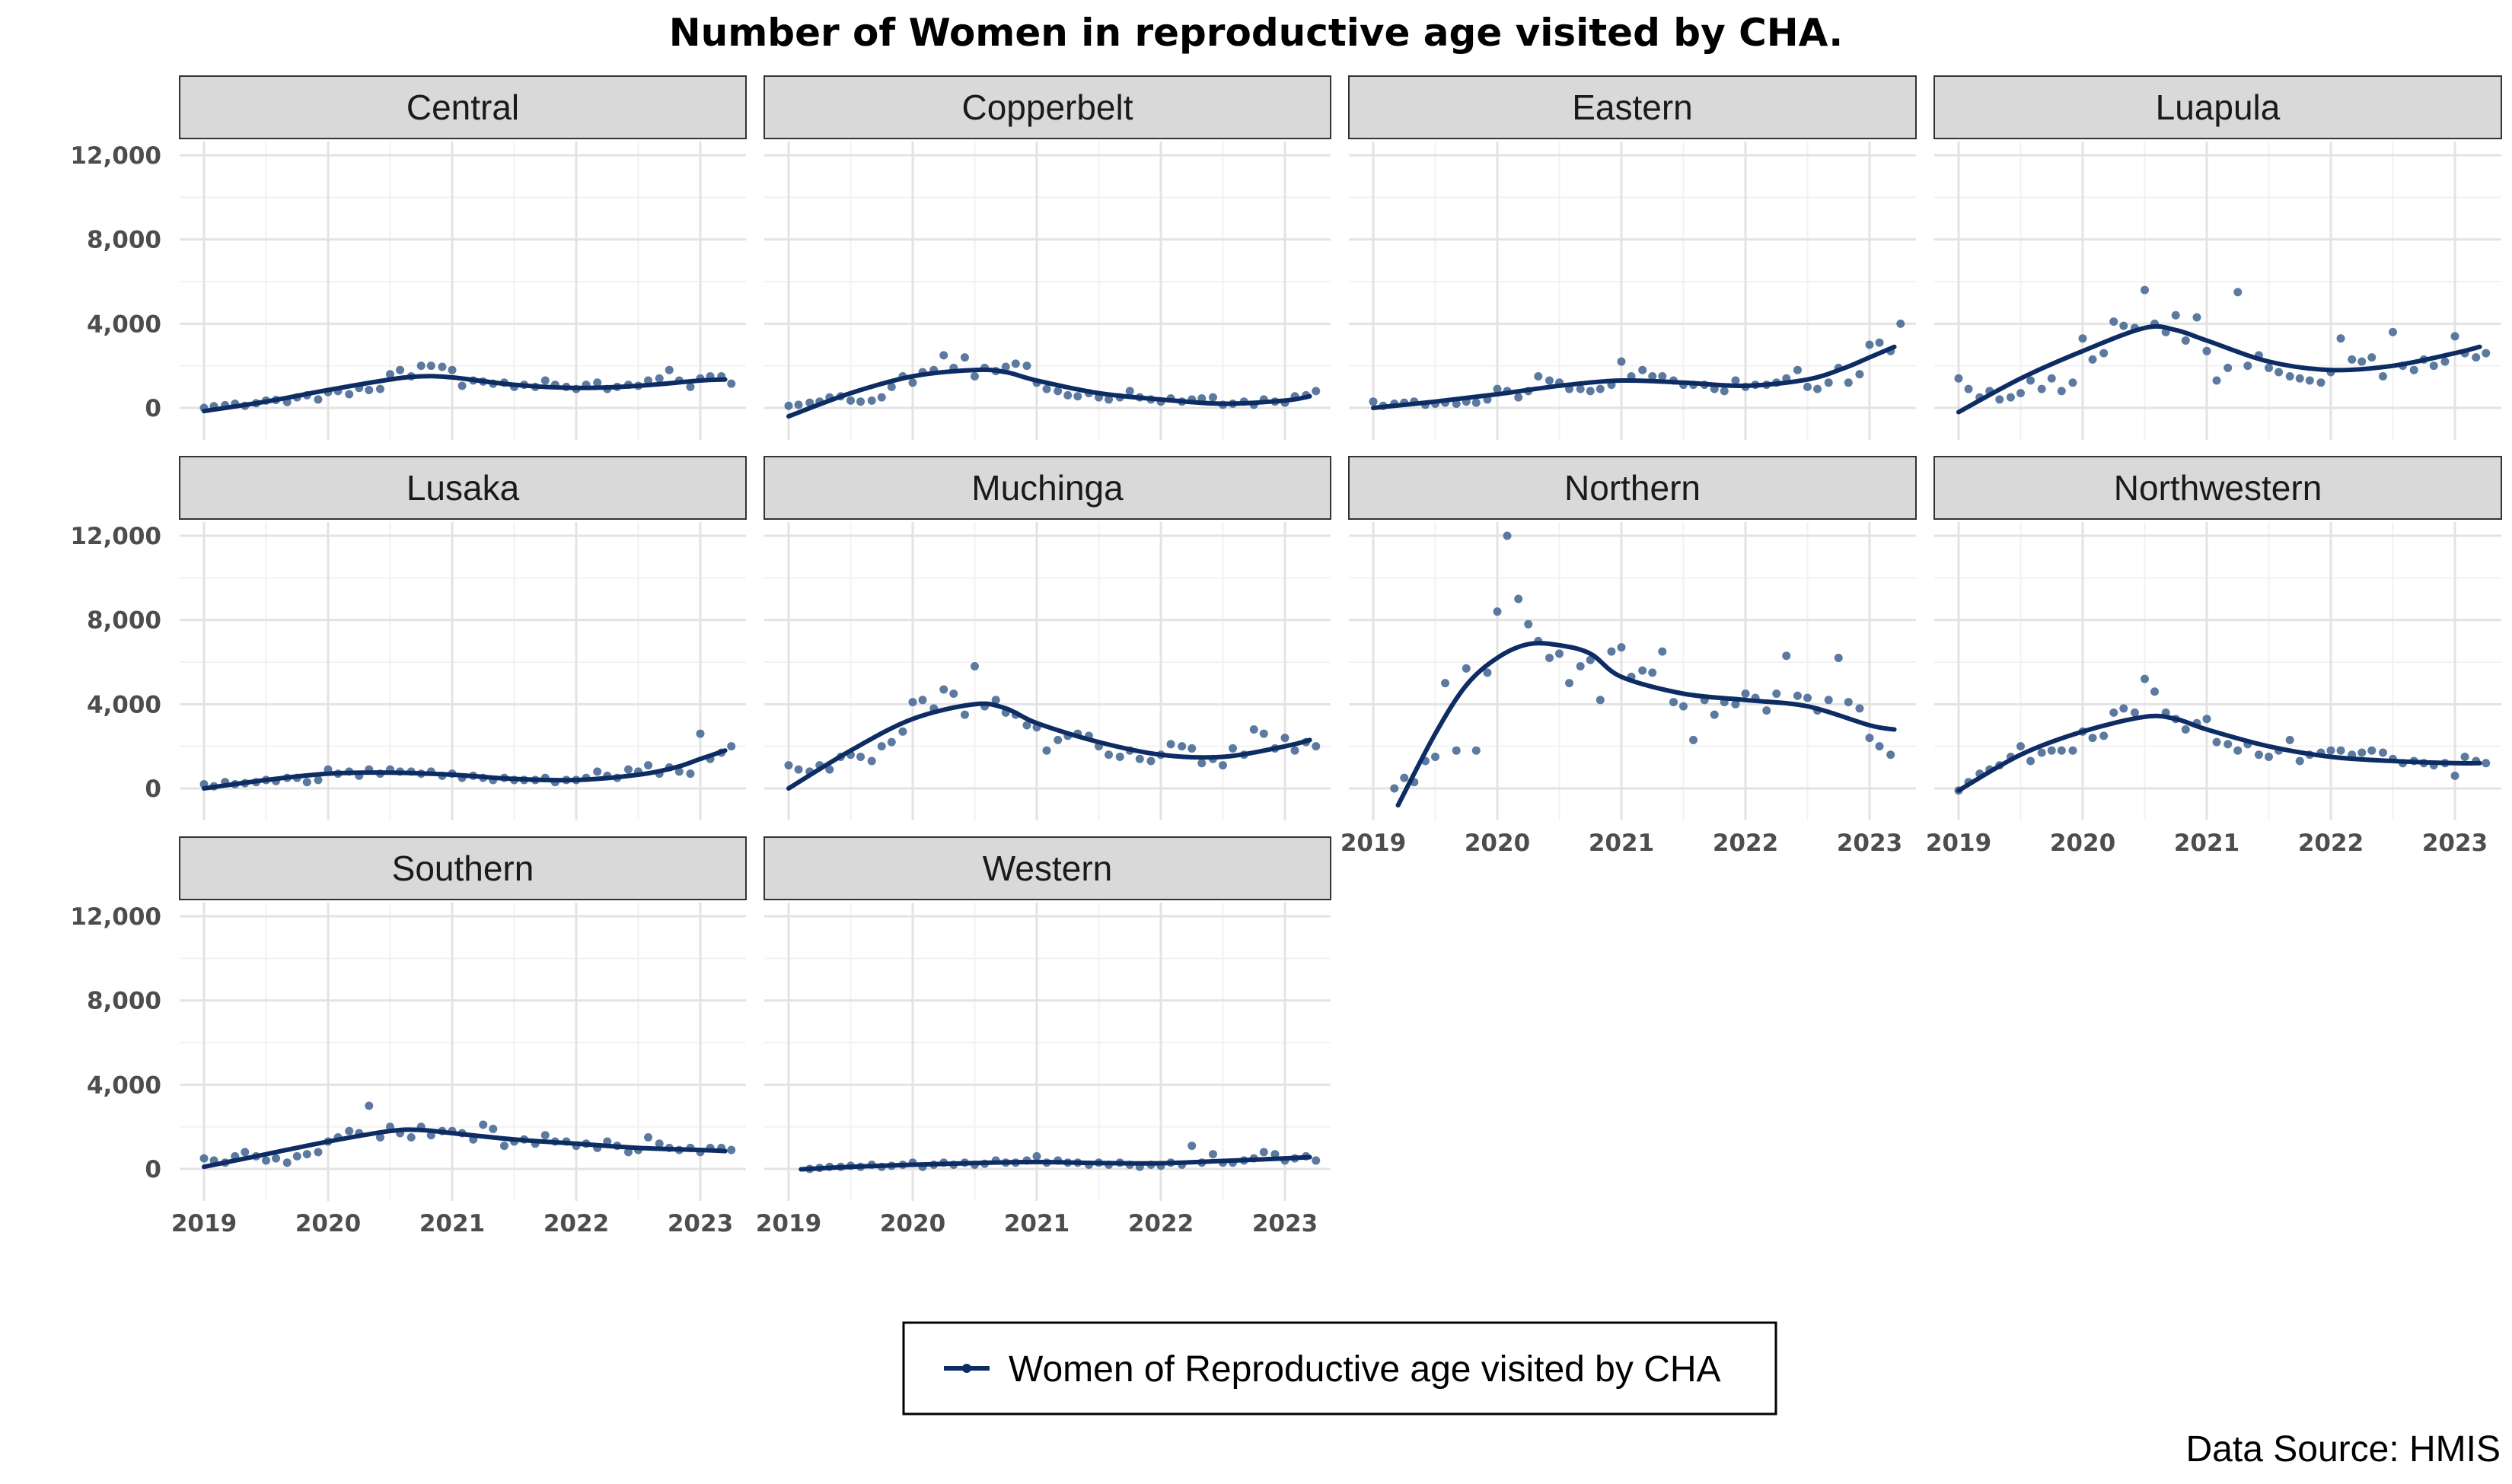 This screenshot has width=2512, height=1484. Describe the element at coordinates (2455, 843) in the screenshot. I see `x-tick-label: 2023` at that location.